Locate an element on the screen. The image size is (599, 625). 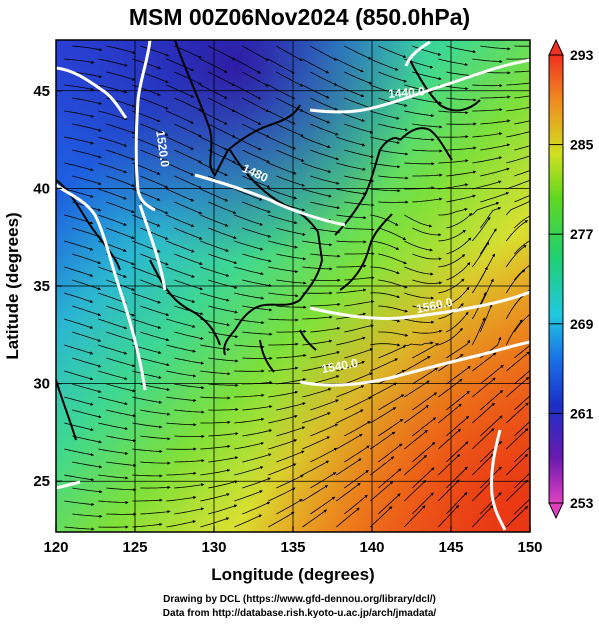
colorbar-tick-label: 253 is located at coordinates (582, 503).